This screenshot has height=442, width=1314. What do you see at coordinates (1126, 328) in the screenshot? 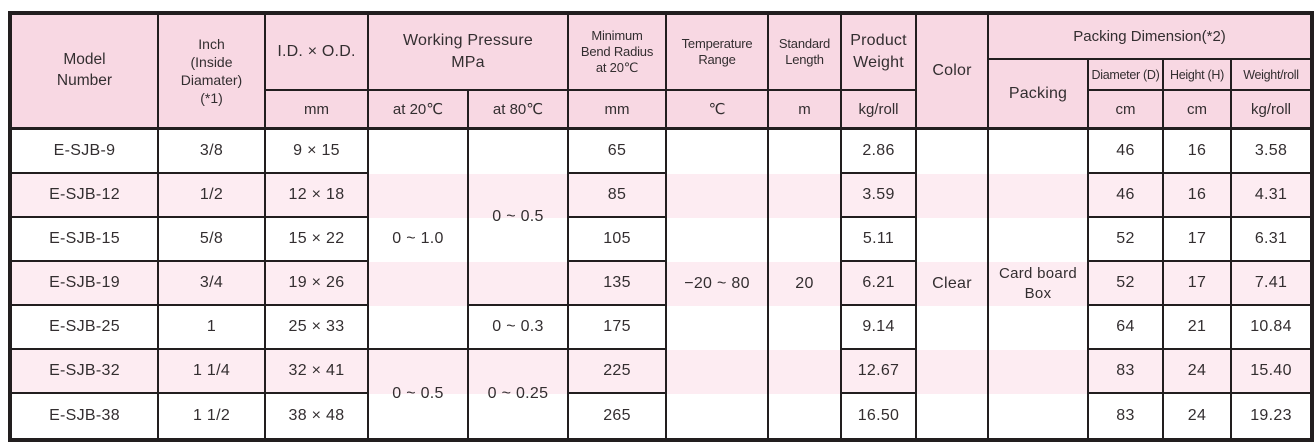
I see `cell-diameter: 64` at bounding box center [1126, 328].